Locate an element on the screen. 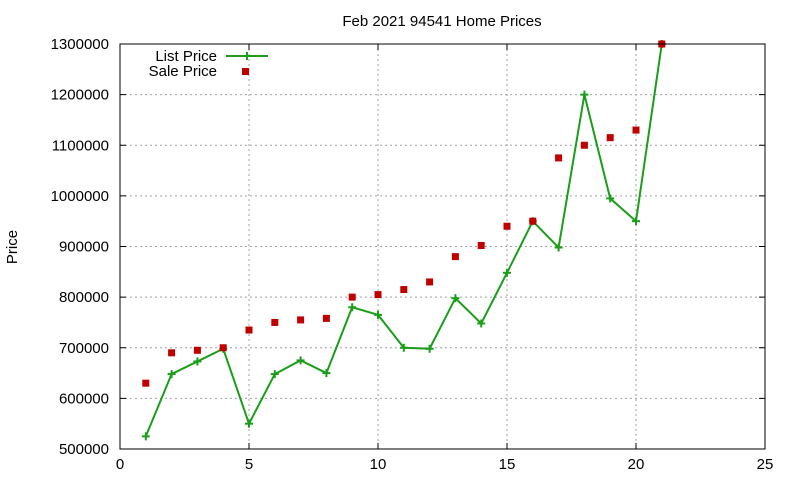 The width and height of the screenshot is (800, 480). x-tick-label: 15 is located at coordinates (507, 464).